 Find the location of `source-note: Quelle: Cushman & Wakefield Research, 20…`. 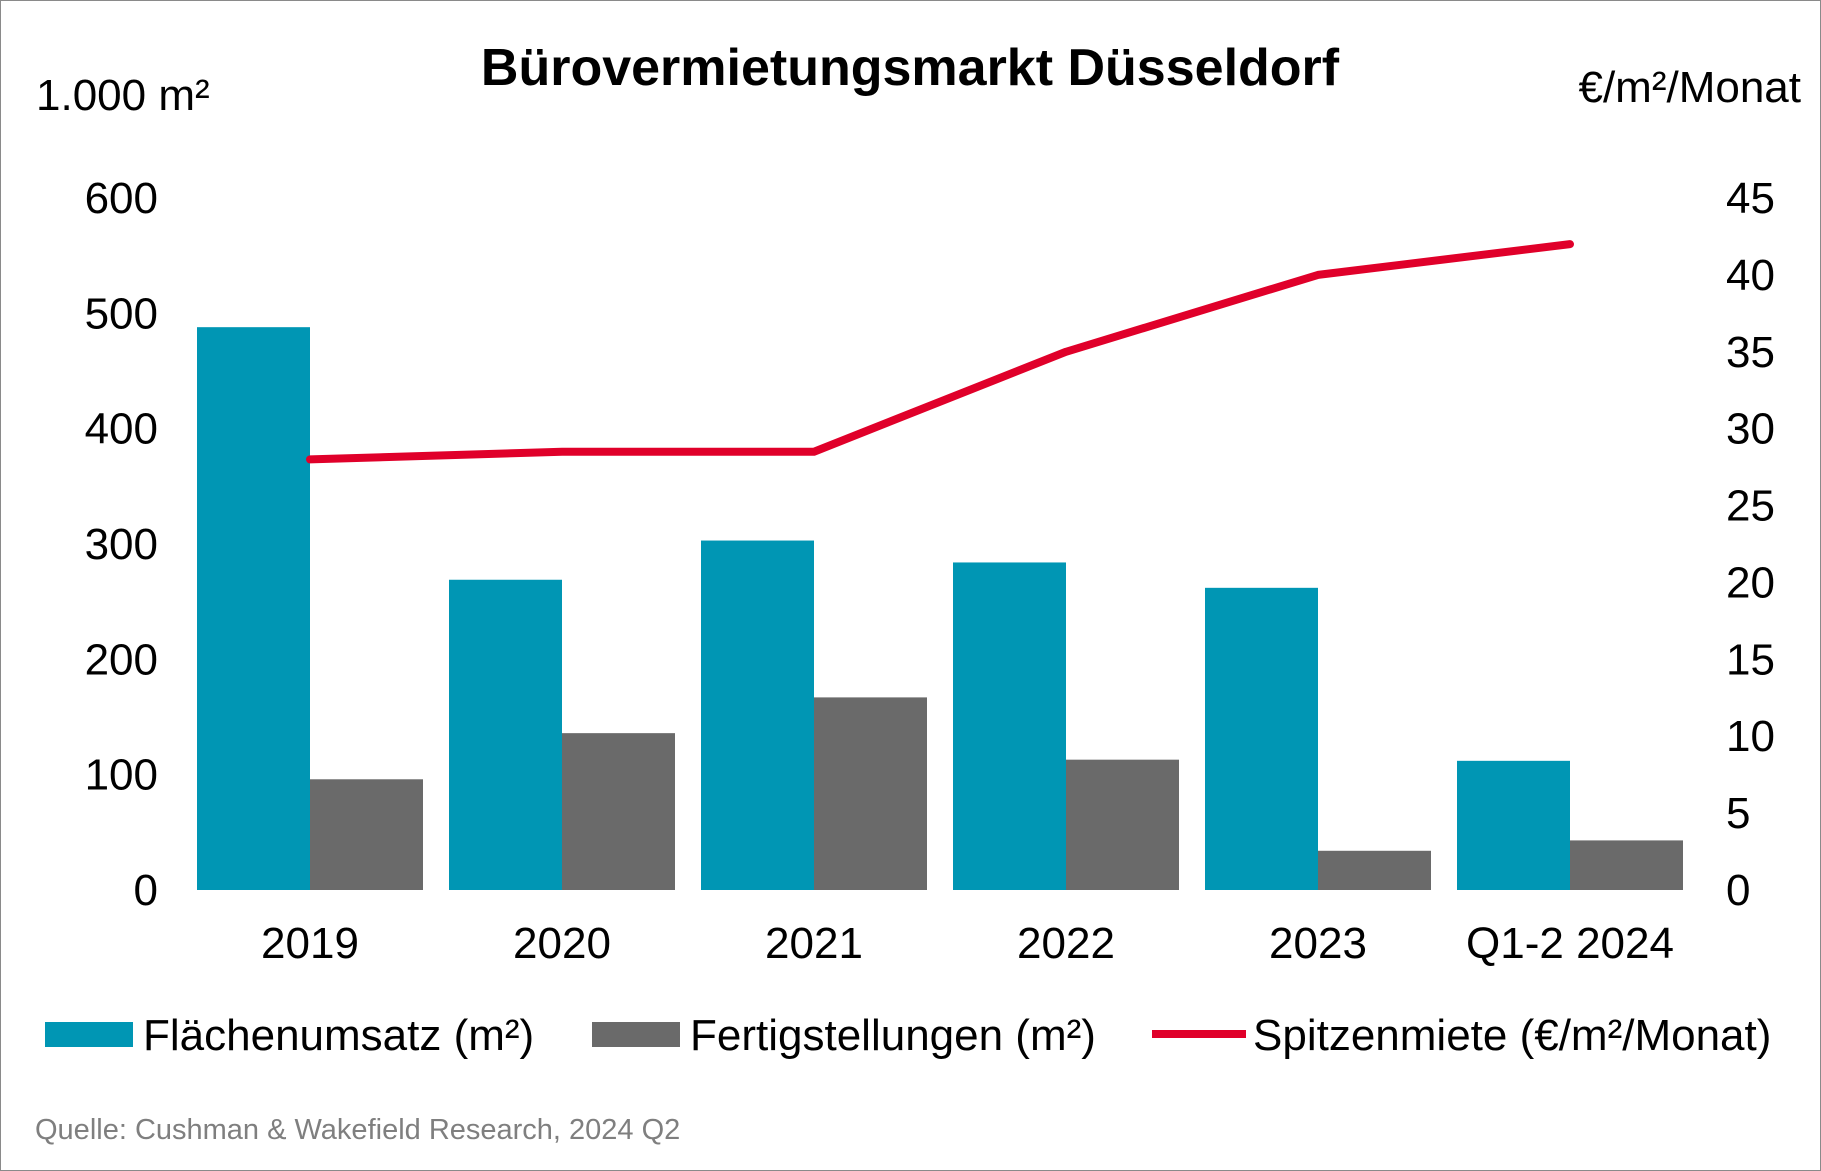

source-note: Quelle: Cushman & Wakefield Research, 20… is located at coordinates (357, 1130).